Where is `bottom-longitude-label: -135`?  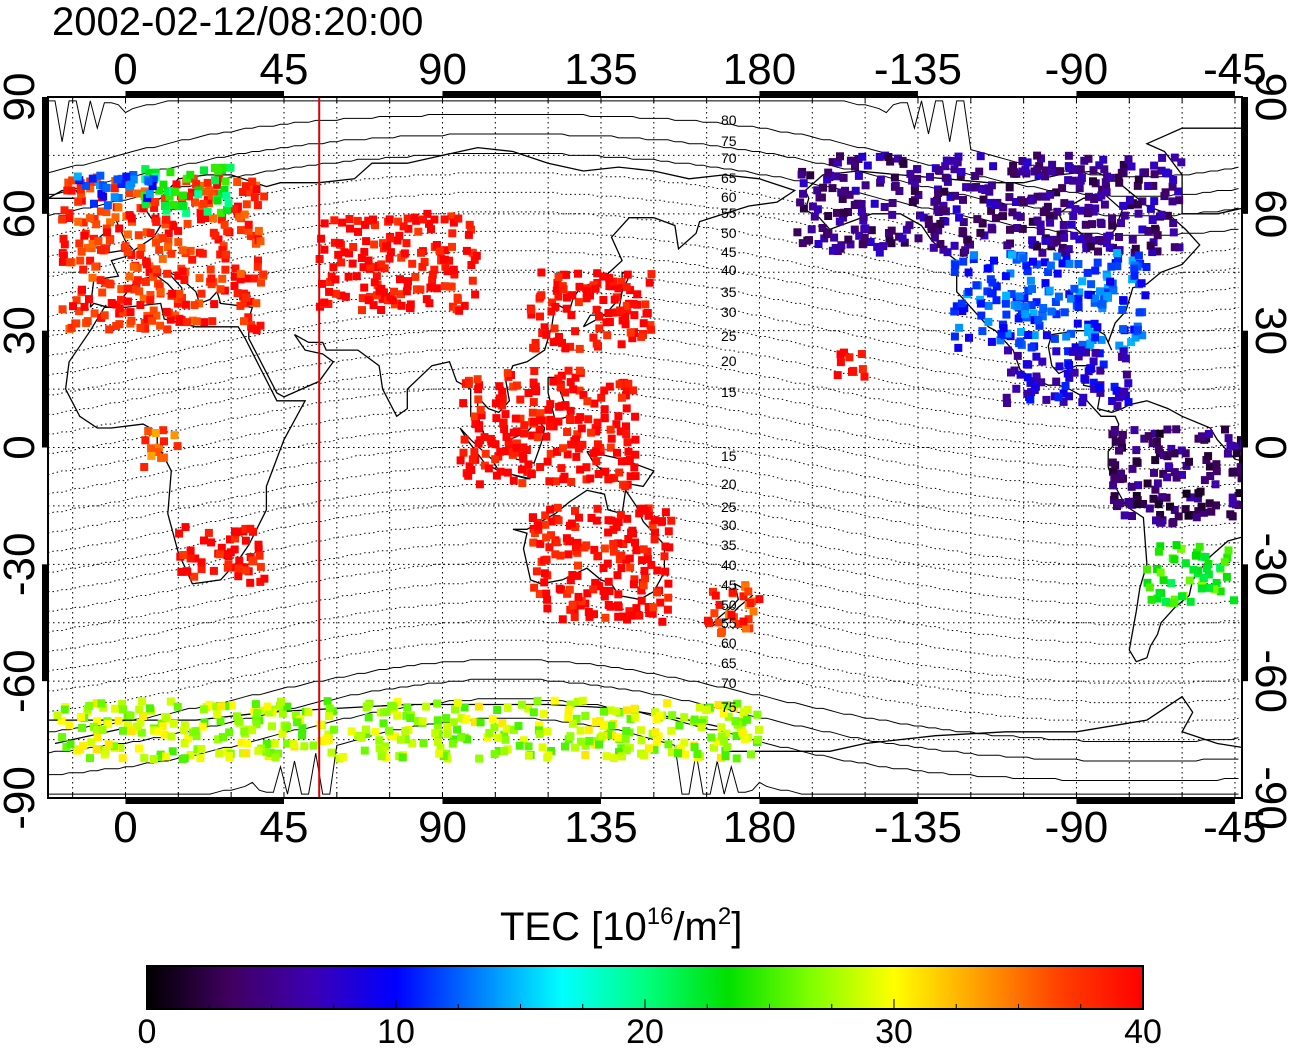 bottom-longitude-label: -135 is located at coordinates (918, 827).